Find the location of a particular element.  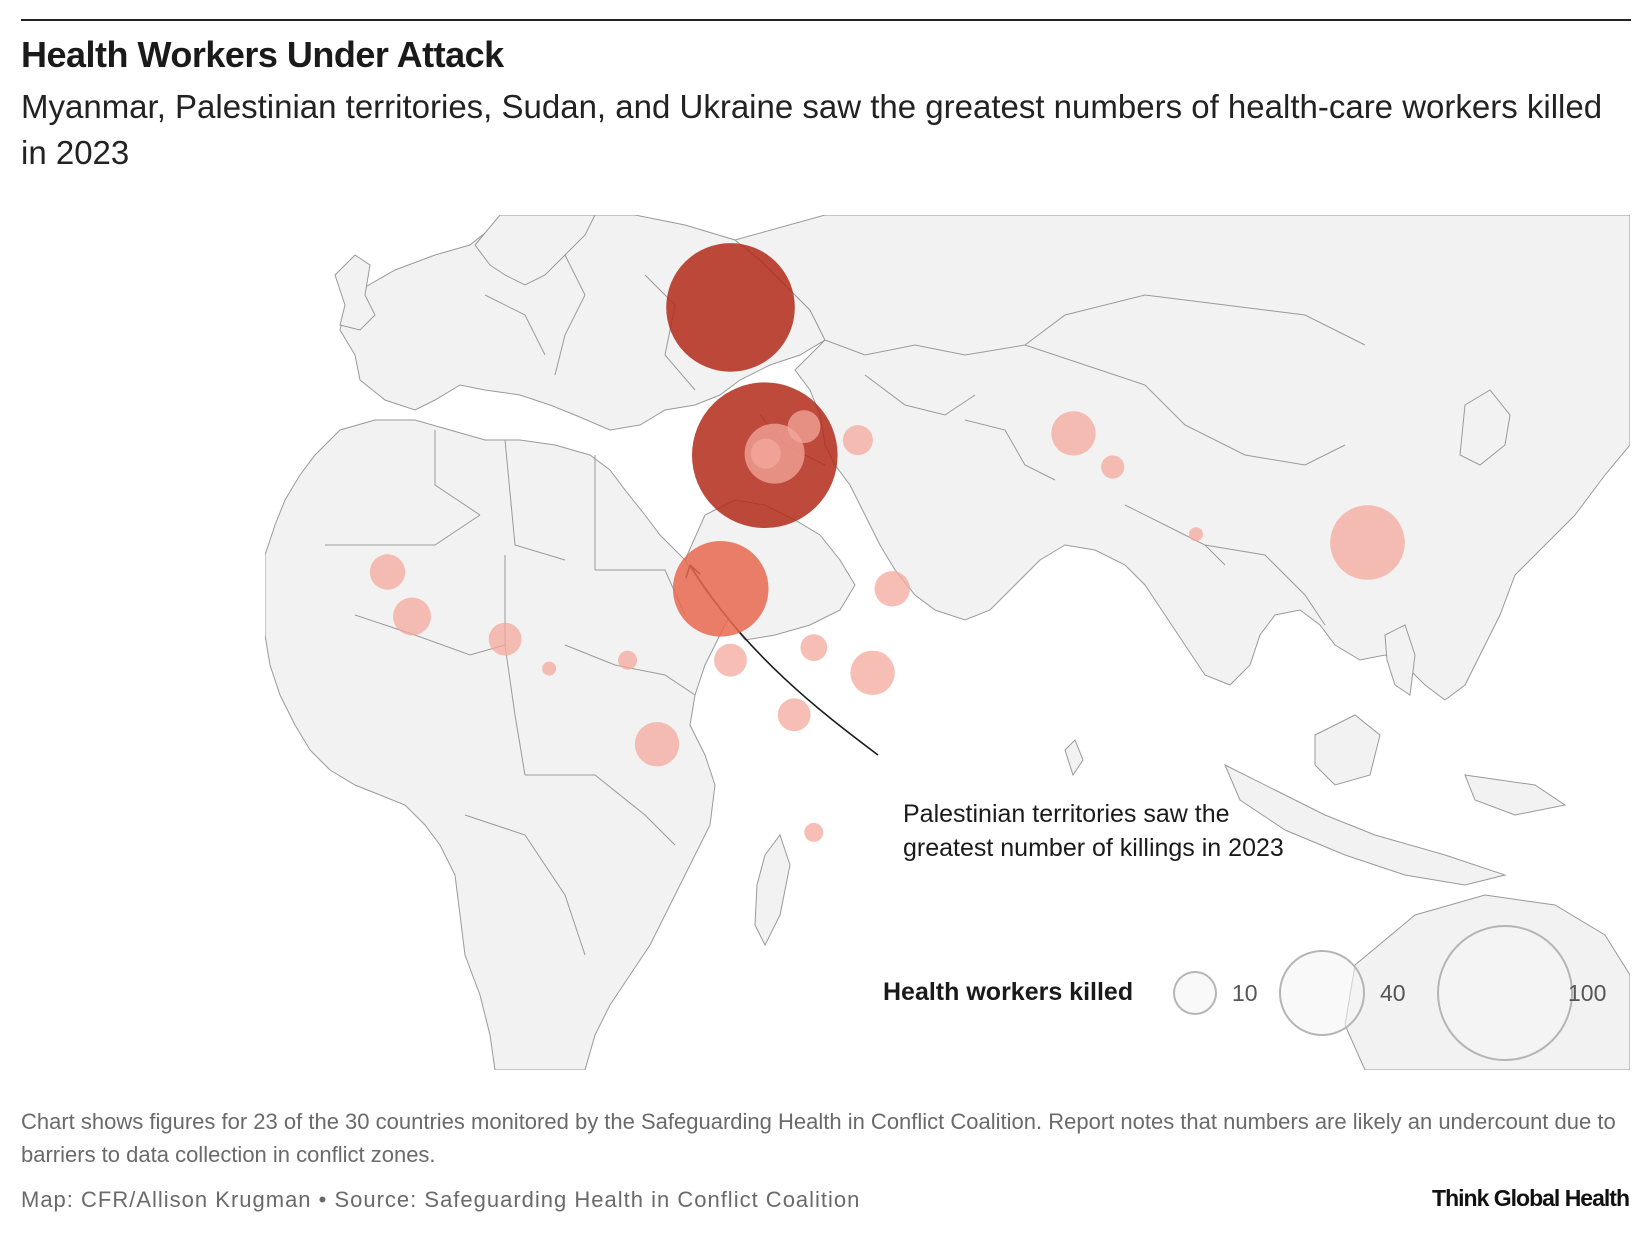

land-scandinavia is located at coordinates (535, 250).